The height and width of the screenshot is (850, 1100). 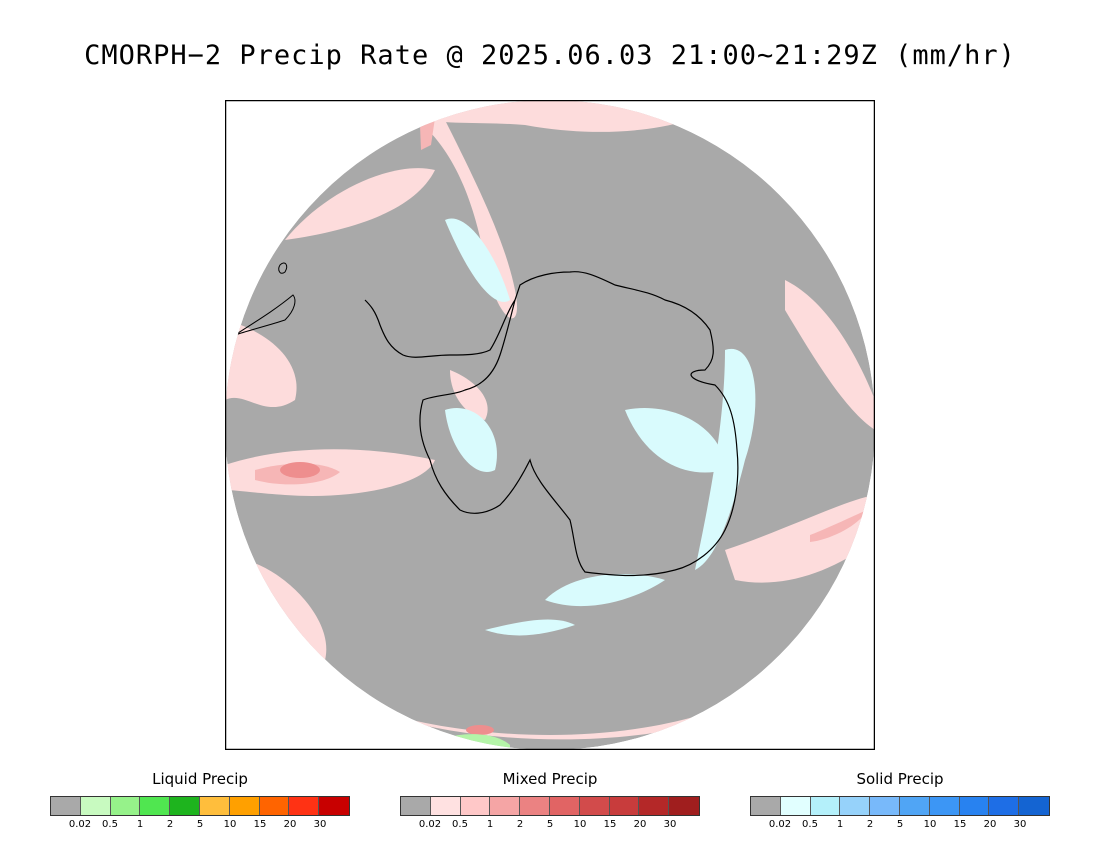 I want to click on mixed-precip-west-heavy-cell, so click(x=300, y=470).